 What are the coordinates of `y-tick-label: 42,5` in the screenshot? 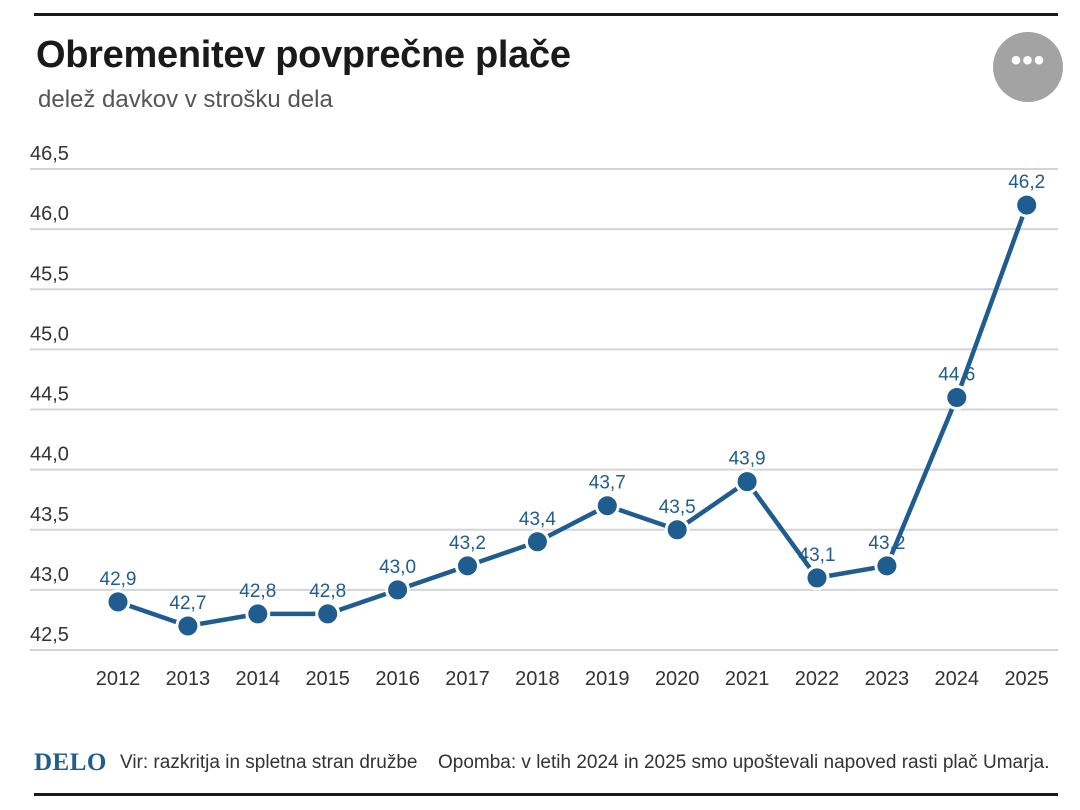 It's located at (49, 635).